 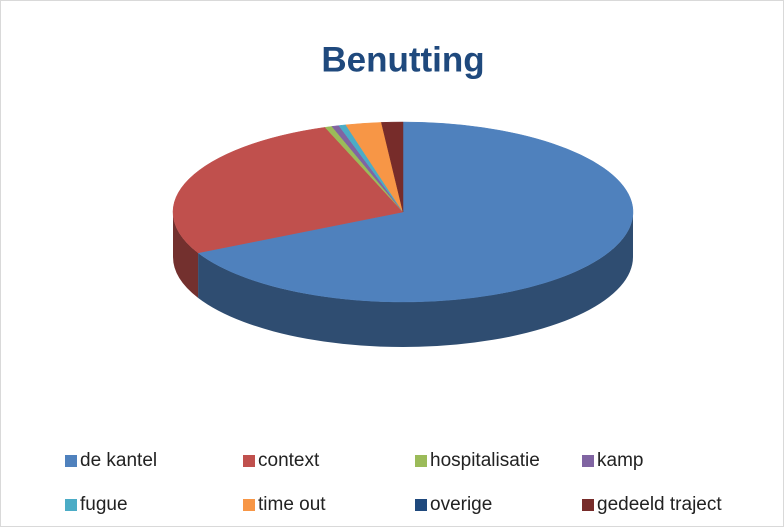 What do you see at coordinates (289, 460) in the screenshot?
I see `legend-label: context` at bounding box center [289, 460].